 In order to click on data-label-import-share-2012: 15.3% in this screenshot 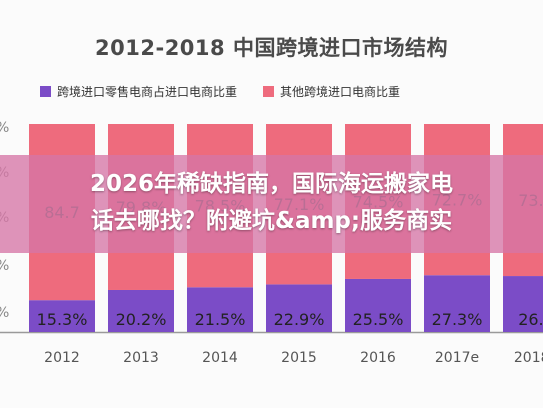, I will do `click(62, 319)`.